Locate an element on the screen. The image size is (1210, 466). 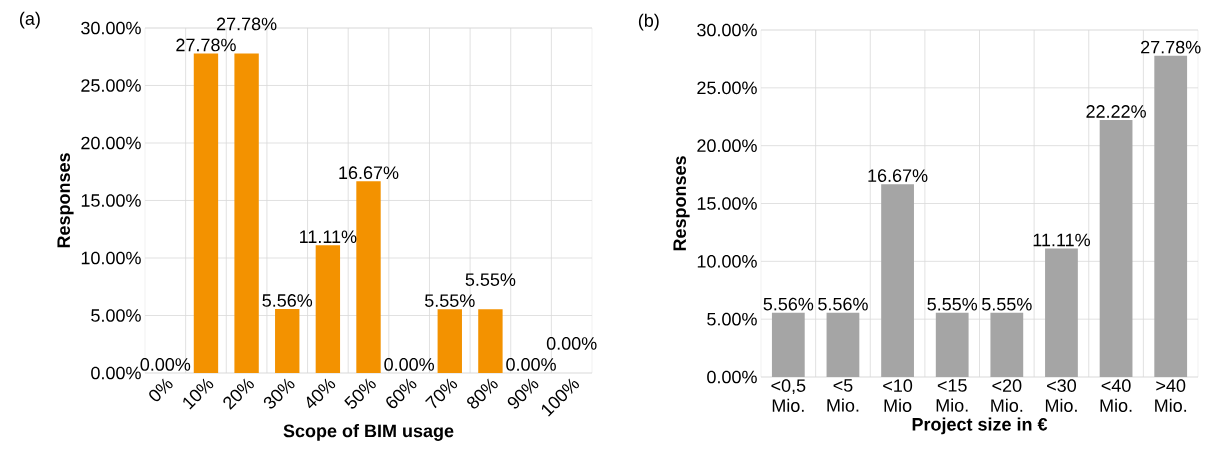
data-label: 22.22% is located at coordinates (1116, 111).